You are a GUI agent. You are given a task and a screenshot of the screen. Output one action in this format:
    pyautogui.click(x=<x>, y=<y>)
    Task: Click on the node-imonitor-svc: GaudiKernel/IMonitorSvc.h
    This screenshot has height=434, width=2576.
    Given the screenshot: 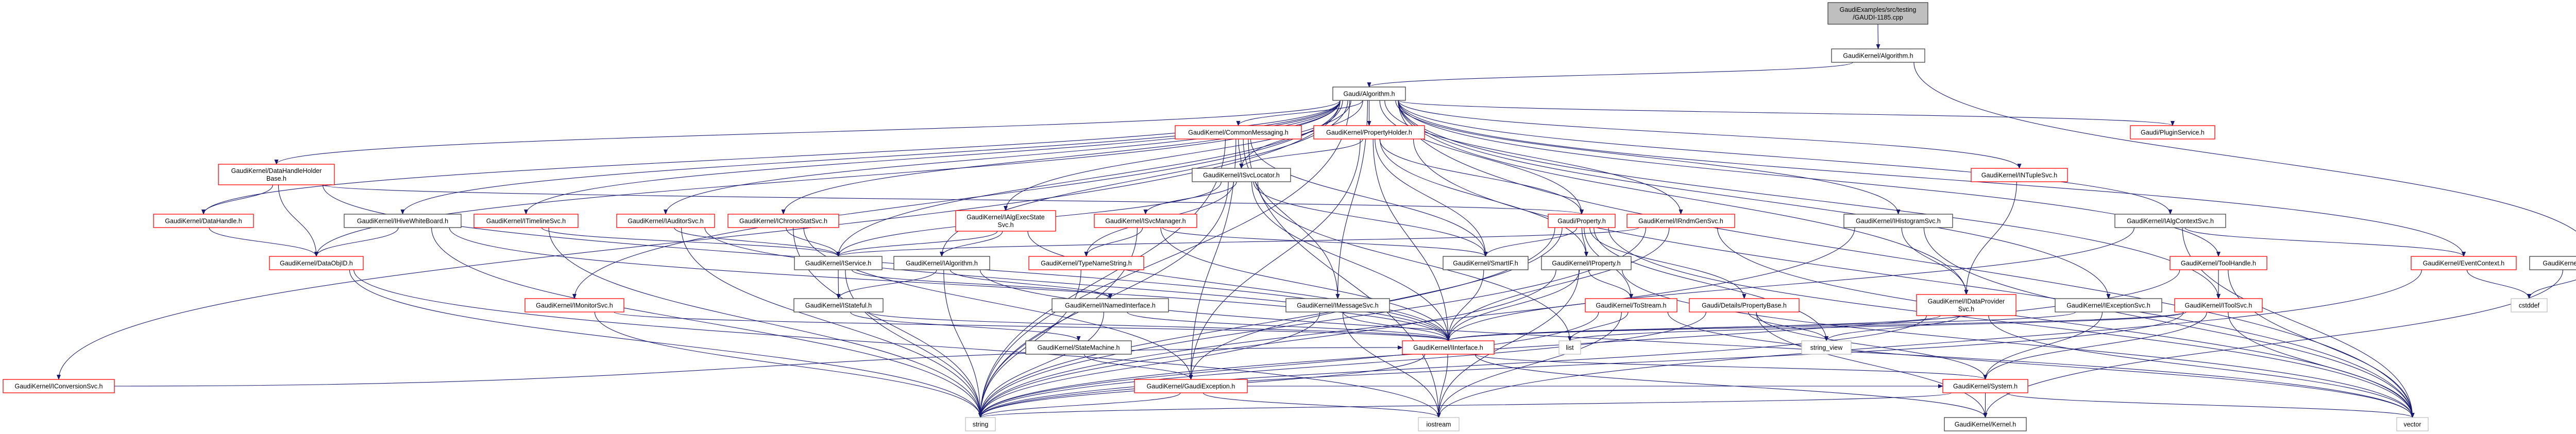 What is the action you would take?
    pyautogui.click(x=574, y=305)
    